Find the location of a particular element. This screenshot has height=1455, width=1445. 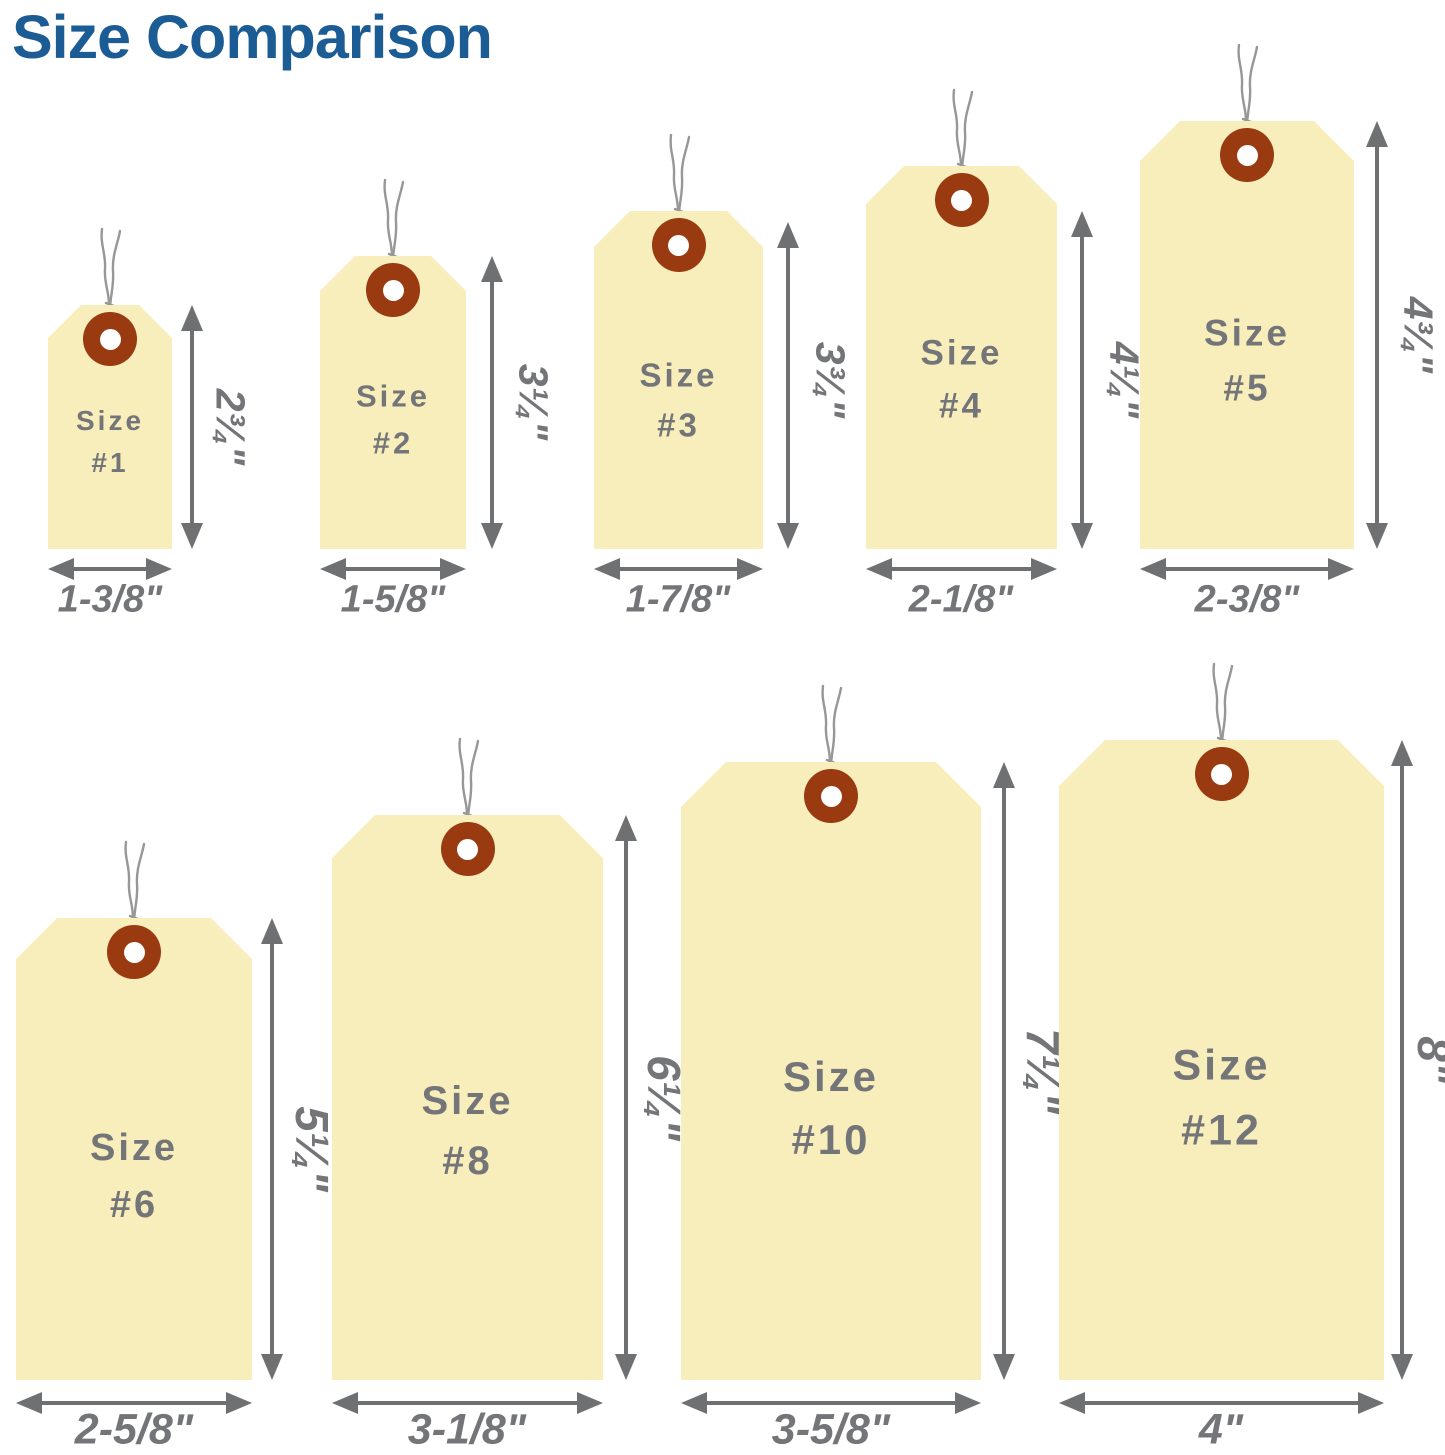

width-dimension-label: 1-7/8" is located at coordinates (678, 599).